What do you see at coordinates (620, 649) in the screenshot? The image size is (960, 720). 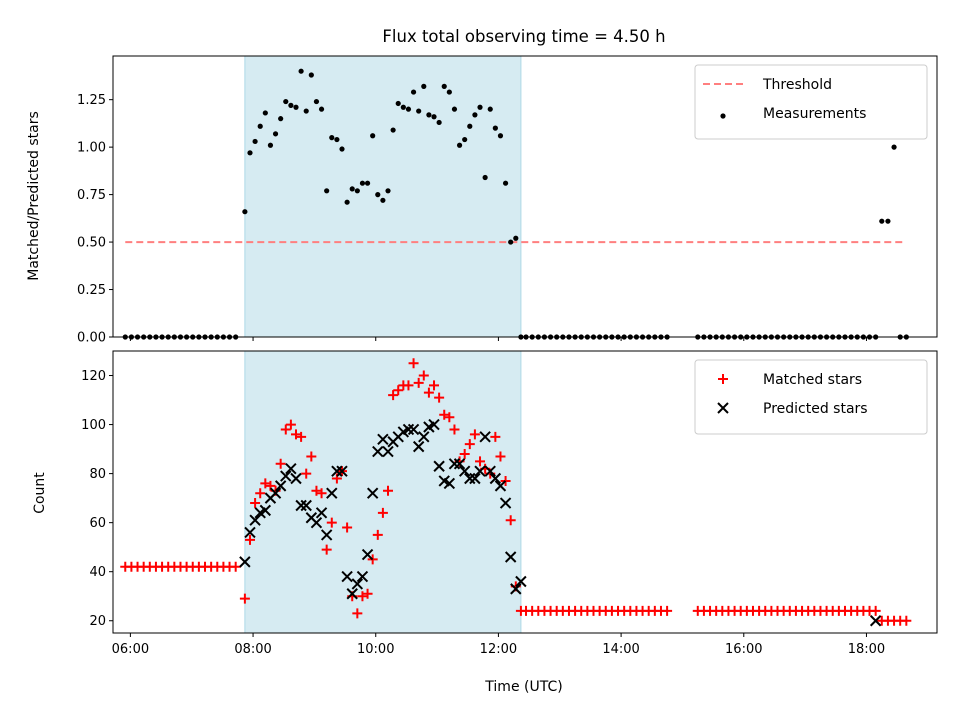 I see `x-tick-label: 14:00` at bounding box center [620, 649].